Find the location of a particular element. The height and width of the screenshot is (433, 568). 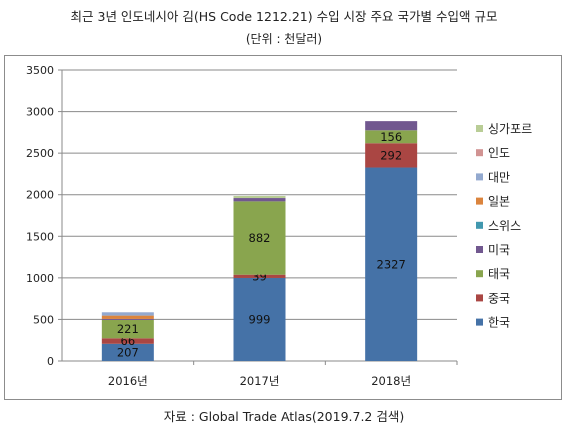

legend-label: 스위스 is located at coordinates (504, 226).